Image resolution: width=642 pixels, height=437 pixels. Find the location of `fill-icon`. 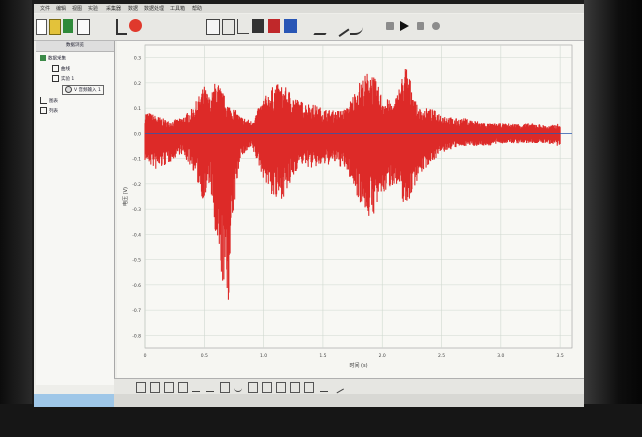

fill-icon is located at coordinates (258, 26).